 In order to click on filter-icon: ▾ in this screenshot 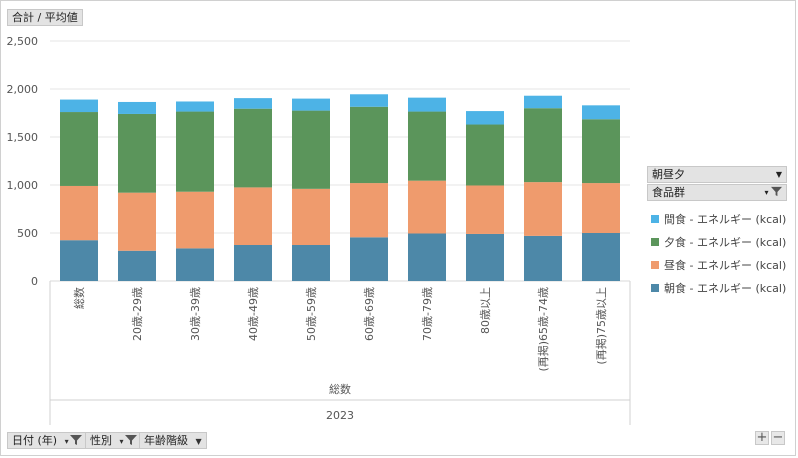, I will do `click(773, 192)`.